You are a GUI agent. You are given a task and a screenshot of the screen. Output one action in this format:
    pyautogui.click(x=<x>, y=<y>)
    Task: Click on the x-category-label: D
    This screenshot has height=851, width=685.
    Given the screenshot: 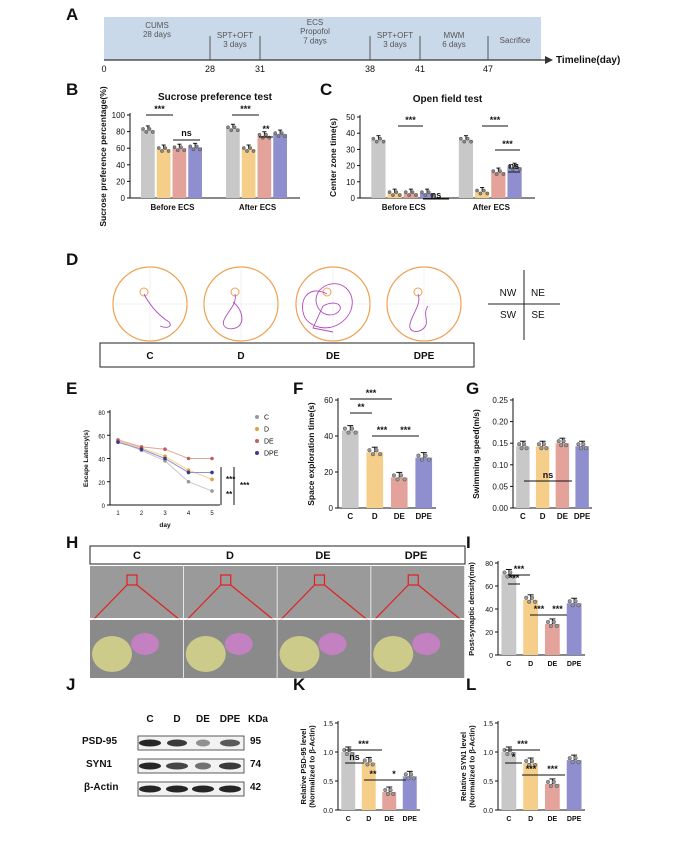 What is the action you would take?
    pyautogui.click(x=530, y=664)
    